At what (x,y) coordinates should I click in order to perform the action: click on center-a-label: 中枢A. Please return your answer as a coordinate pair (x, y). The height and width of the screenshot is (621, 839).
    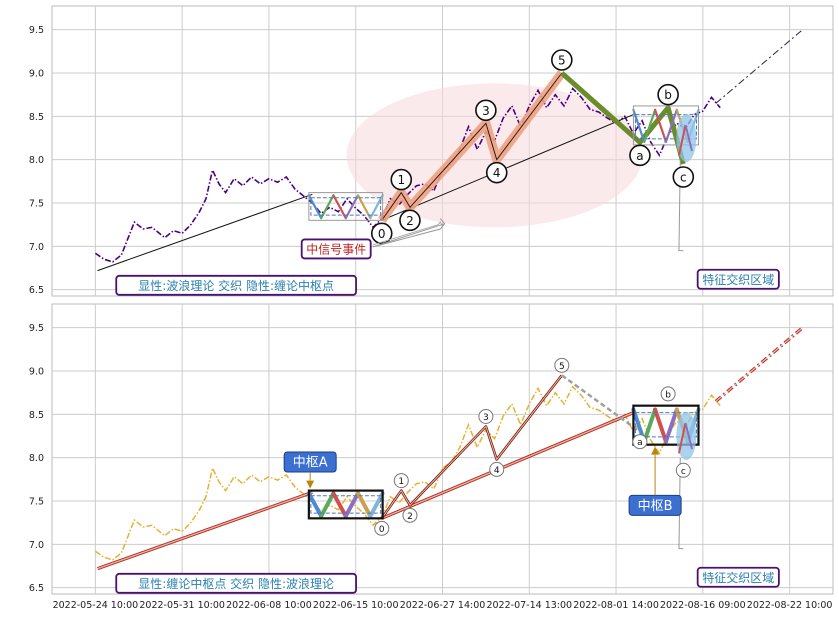
    Looking at the image, I should click on (310, 463).